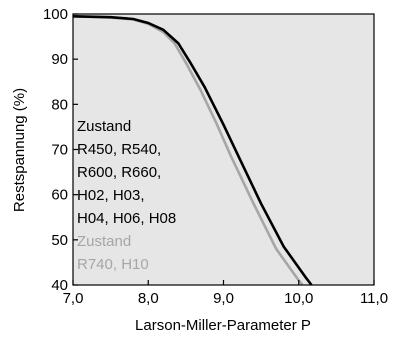  Describe the element at coordinates (148, 298) in the screenshot. I see `x-tick-label: 8,0` at that location.